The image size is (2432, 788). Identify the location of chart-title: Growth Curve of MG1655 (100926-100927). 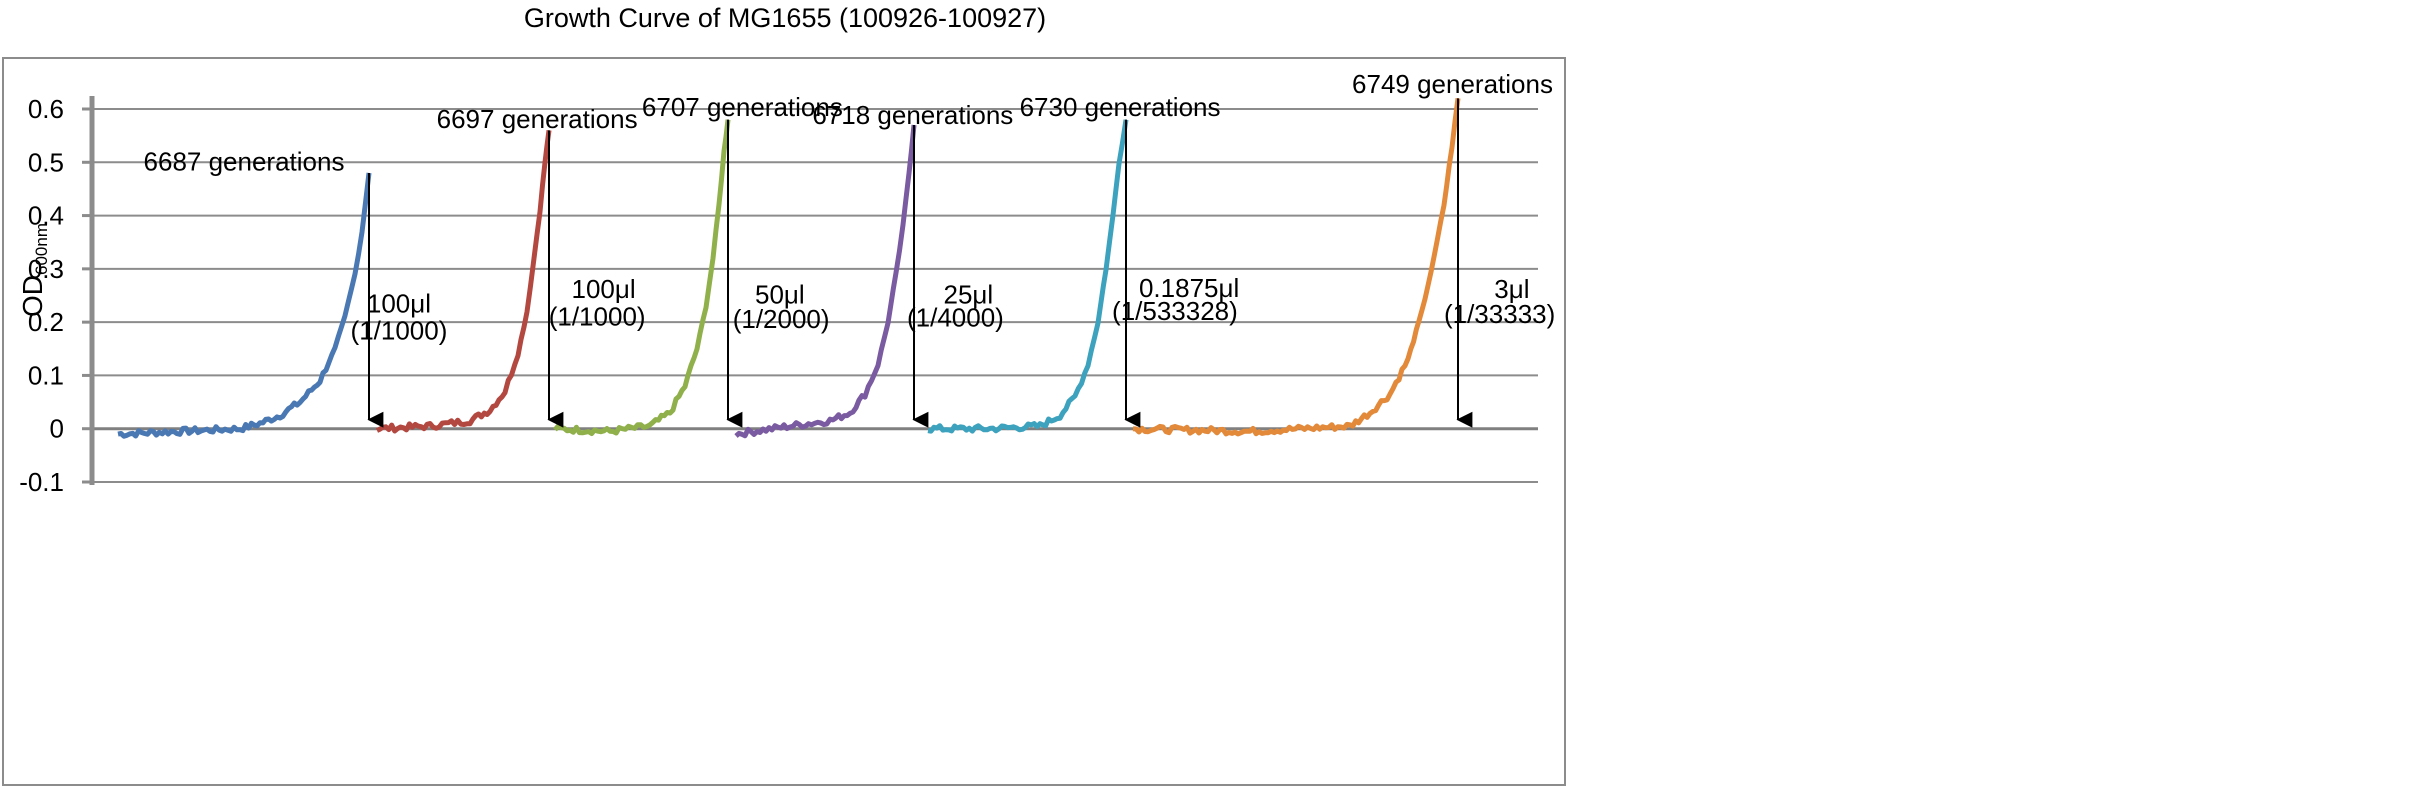
(785, 18).